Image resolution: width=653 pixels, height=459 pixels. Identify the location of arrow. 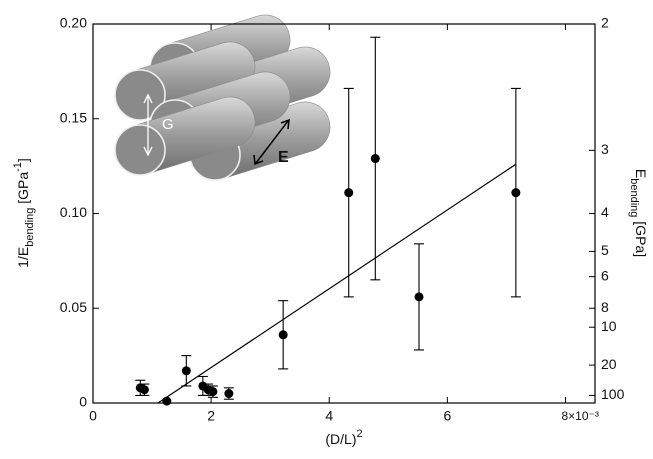
(272, 142).